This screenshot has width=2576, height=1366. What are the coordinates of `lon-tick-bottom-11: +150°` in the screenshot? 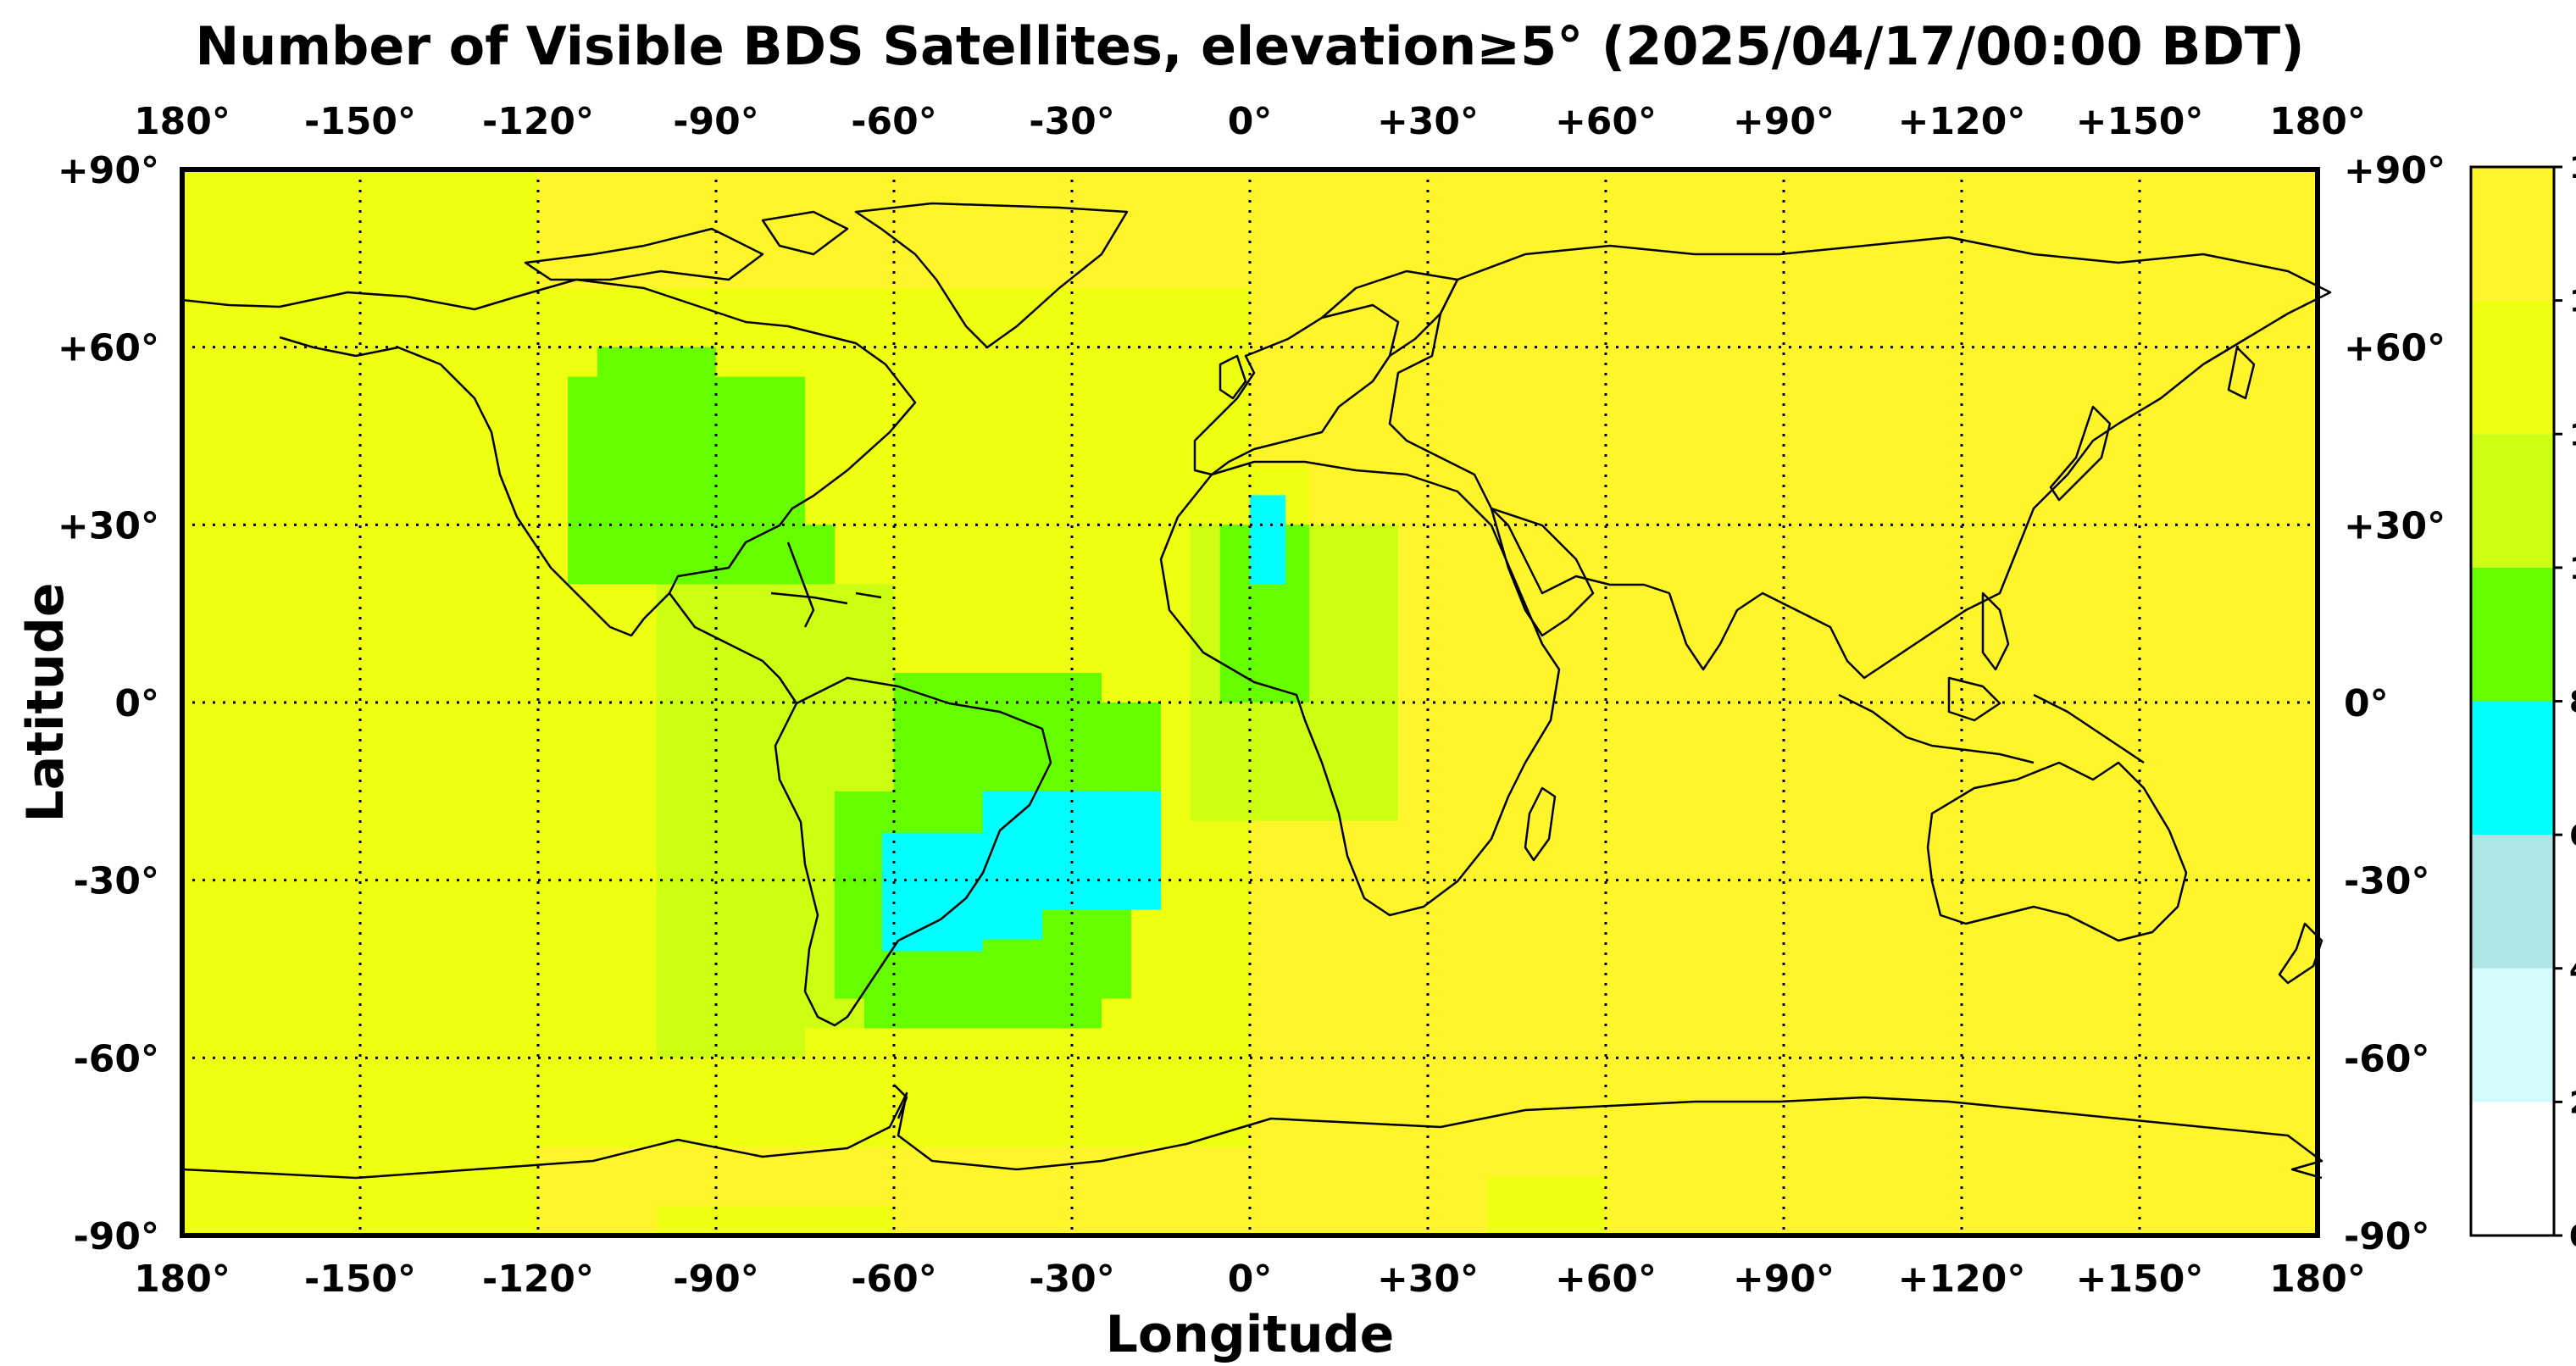 It's located at (2140, 1279).